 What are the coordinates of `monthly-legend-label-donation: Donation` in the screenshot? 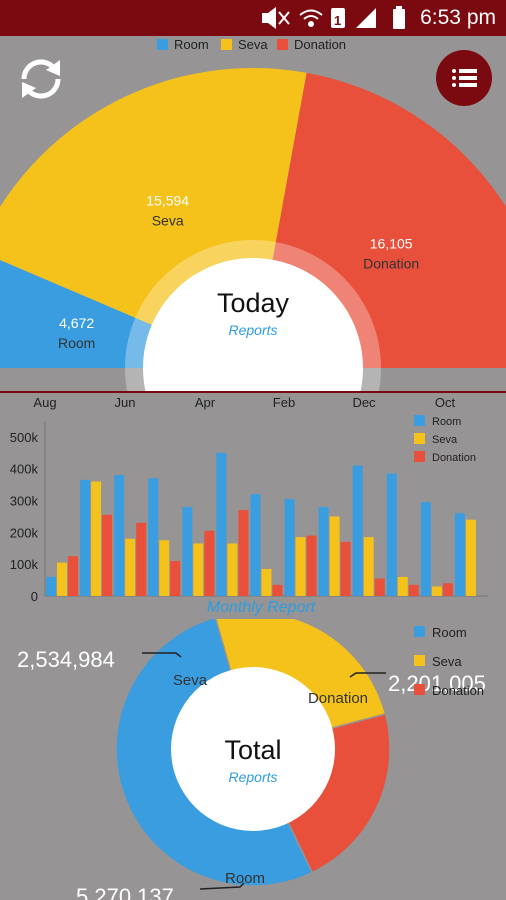 It's located at (454, 458).